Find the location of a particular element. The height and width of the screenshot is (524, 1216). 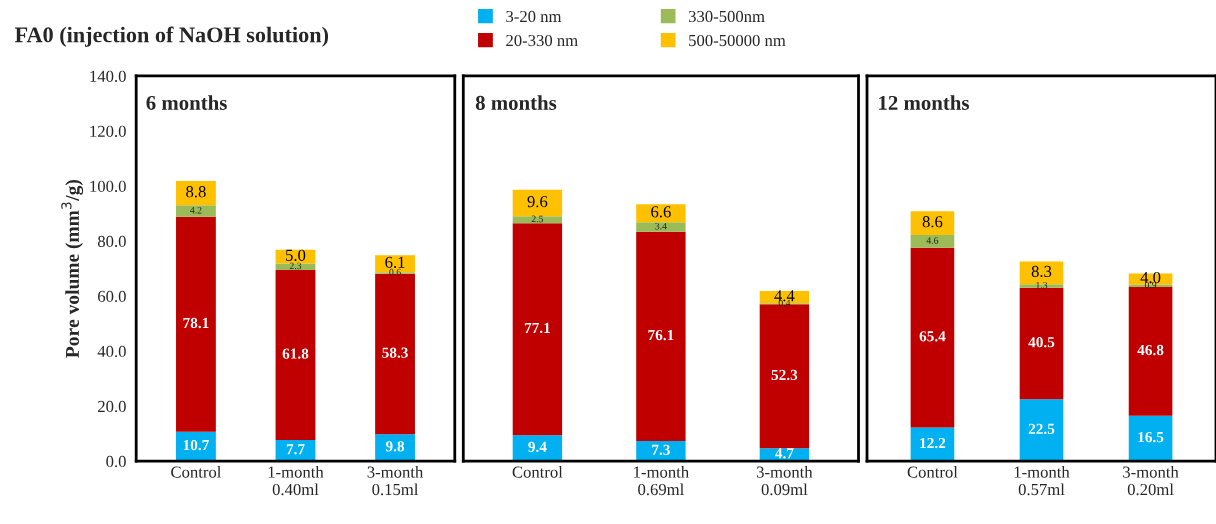

data-label: 76.1 is located at coordinates (661, 335).